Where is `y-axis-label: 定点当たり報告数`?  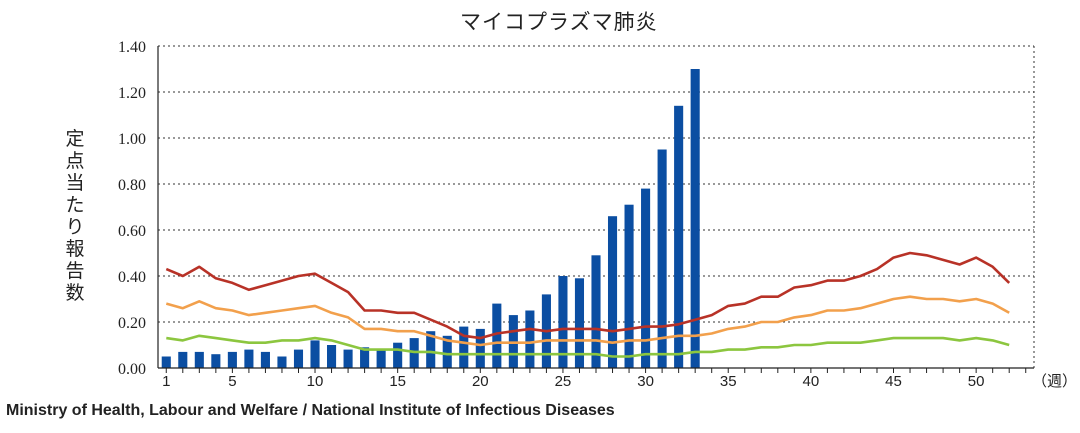 y-axis-label: 定点当たり報告数 is located at coordinates (75, 216).